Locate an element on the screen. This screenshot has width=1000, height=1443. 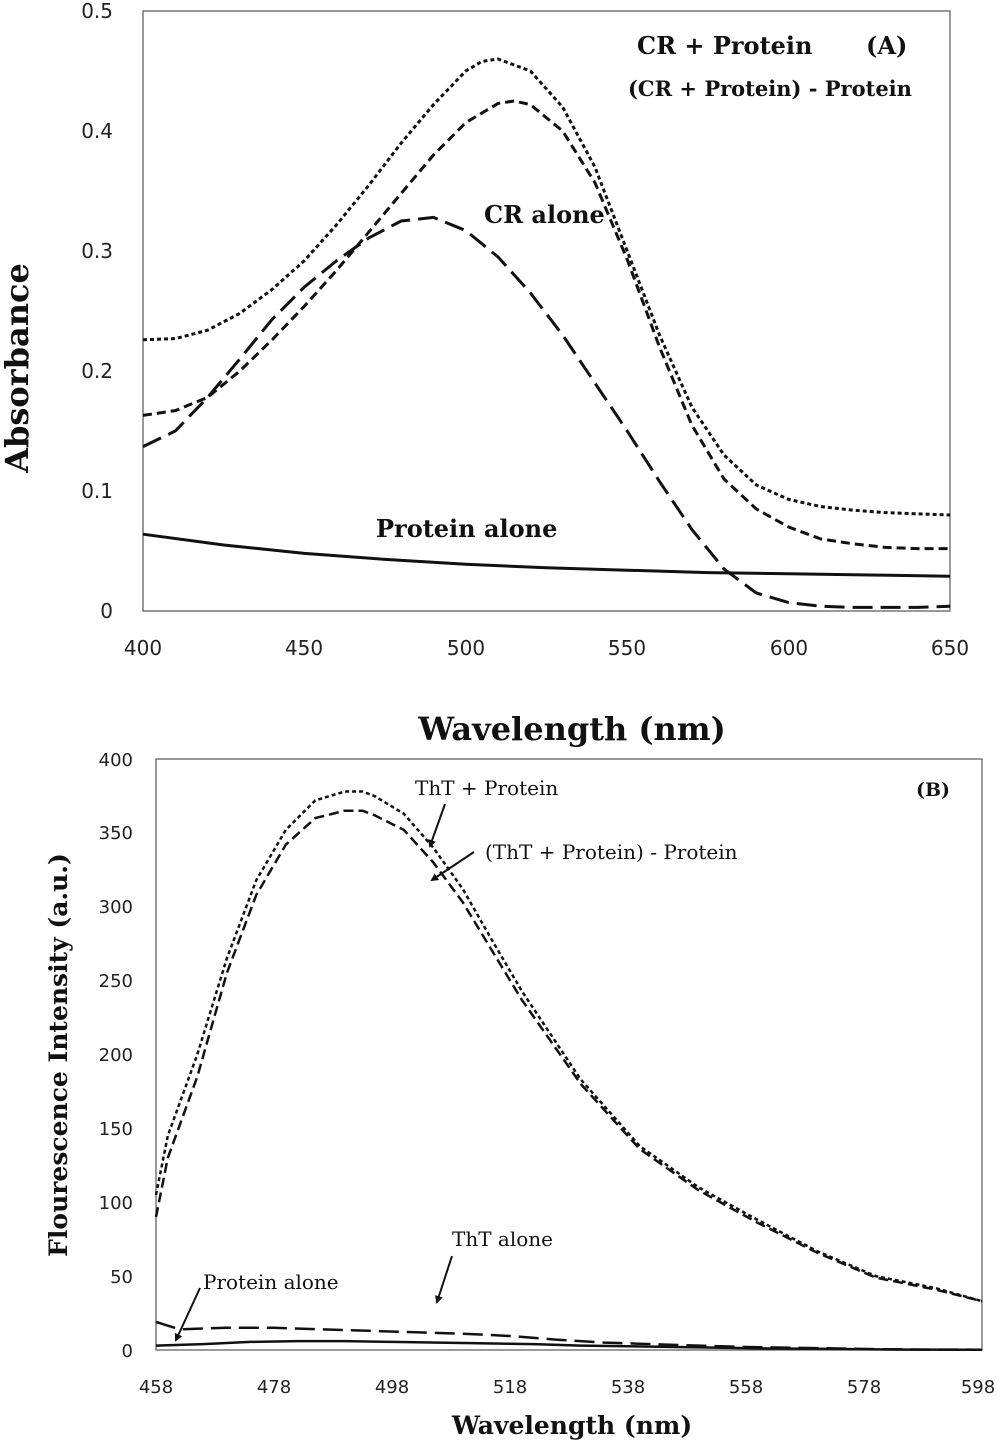
panel-a-ytick-label: 0.3 is located at coordinates (97, 251).